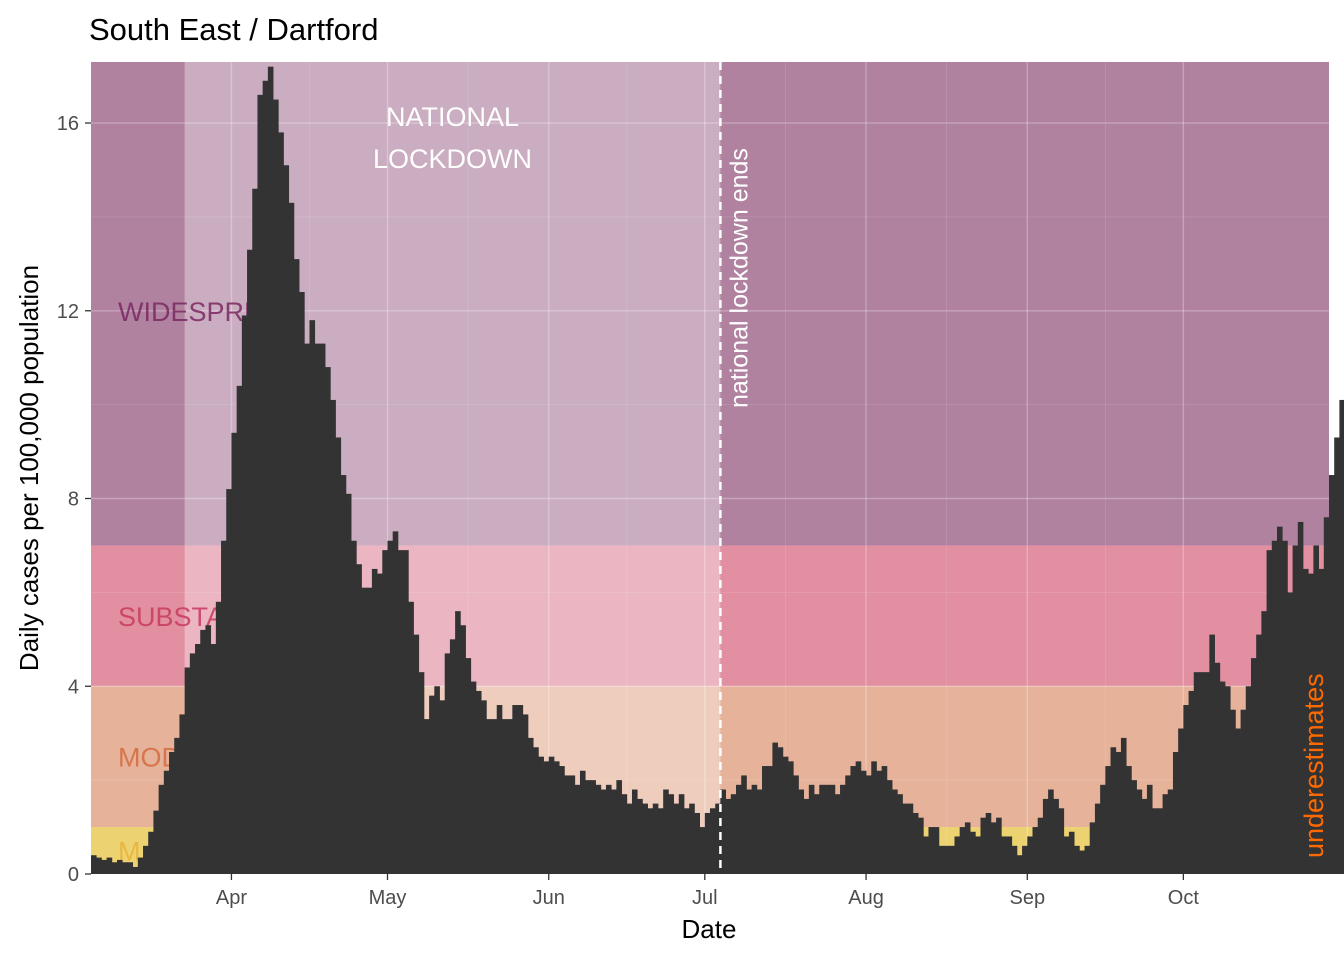 Image resolution: width=1344 pixels, height=960 pixels. I want to click on underestimates-label: underestimates, so click(1314, 765).